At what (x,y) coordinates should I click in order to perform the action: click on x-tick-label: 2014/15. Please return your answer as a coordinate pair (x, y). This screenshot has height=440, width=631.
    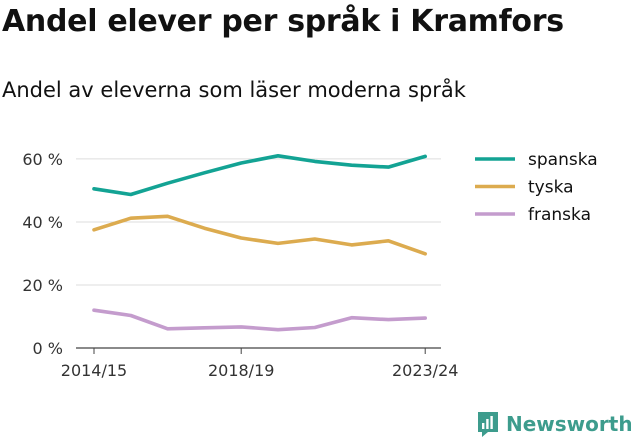
    Looking at the image, I should click on (94, 370).